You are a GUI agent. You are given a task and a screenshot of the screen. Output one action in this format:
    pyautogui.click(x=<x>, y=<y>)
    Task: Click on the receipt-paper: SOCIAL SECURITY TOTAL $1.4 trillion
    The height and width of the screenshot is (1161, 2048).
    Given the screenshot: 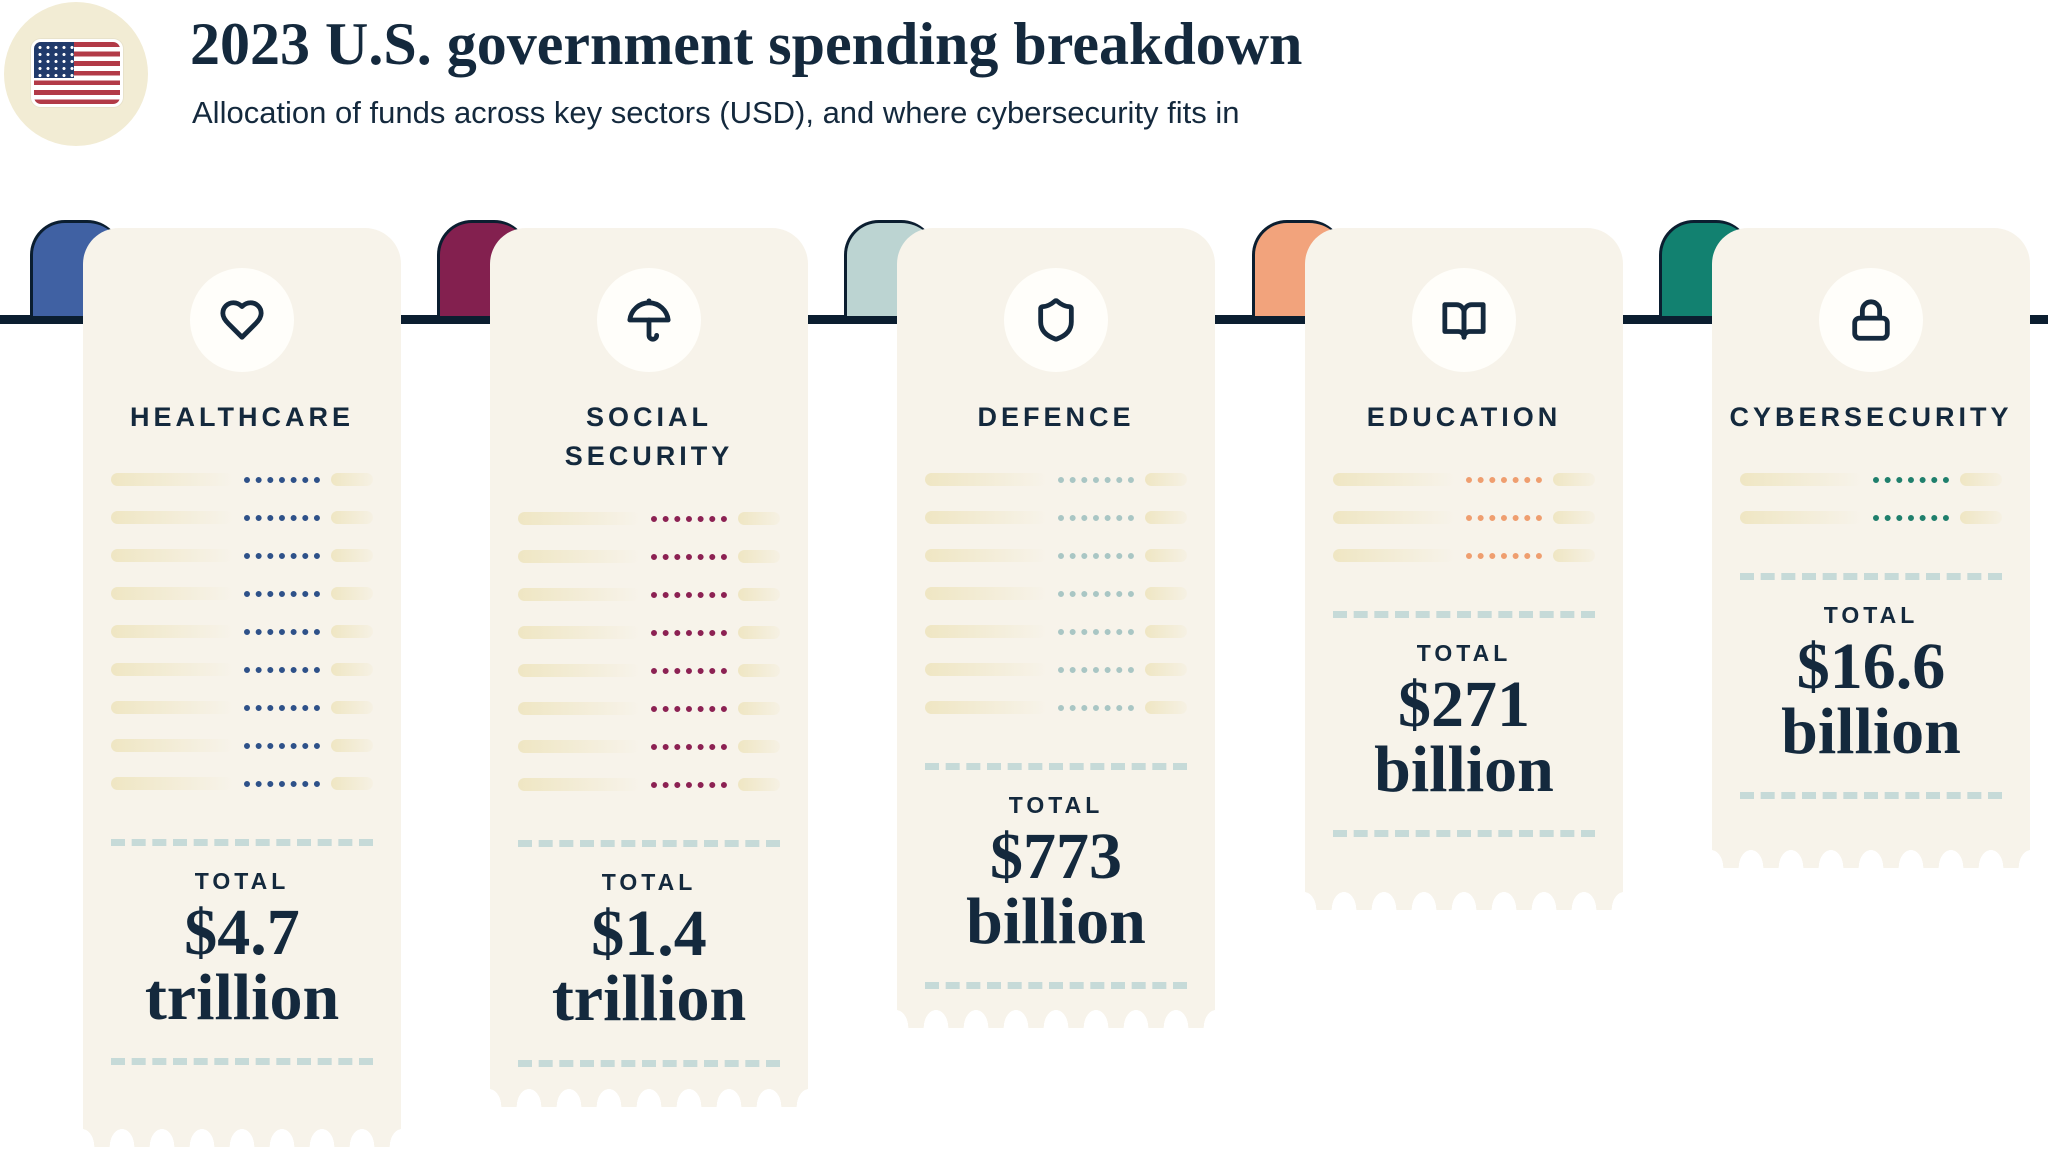 What is the action you would take?
    pyautogui.click(x=649, y=656)
    